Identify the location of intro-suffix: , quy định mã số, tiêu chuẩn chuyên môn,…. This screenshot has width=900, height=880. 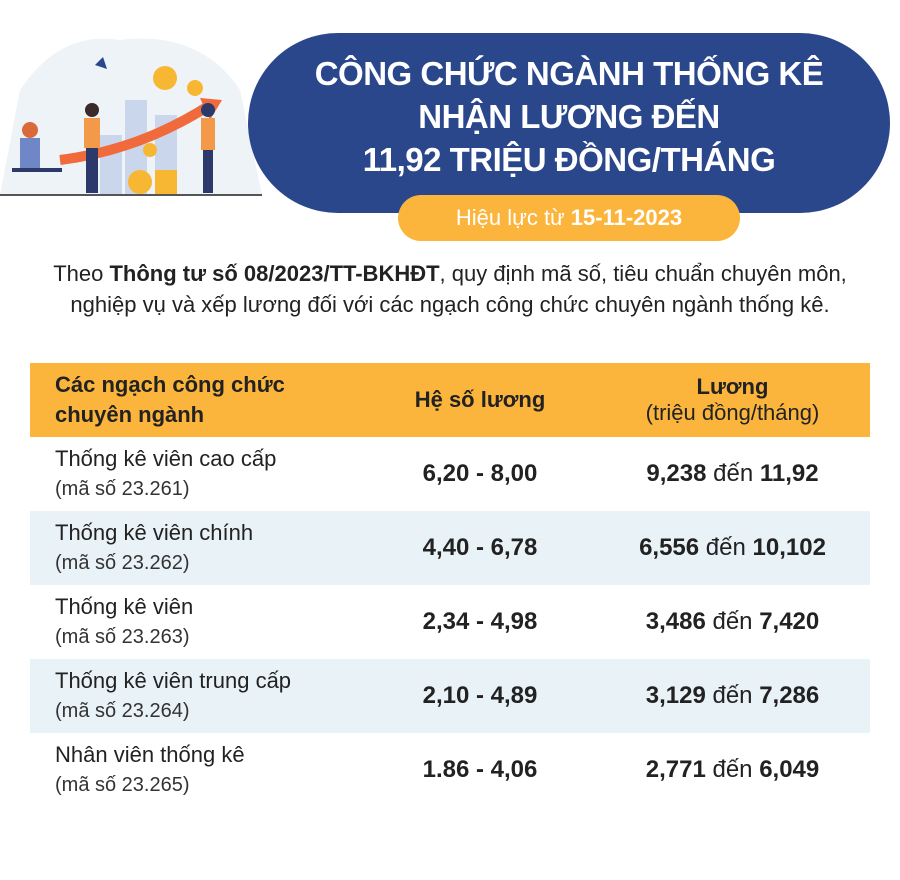
(458, 289).